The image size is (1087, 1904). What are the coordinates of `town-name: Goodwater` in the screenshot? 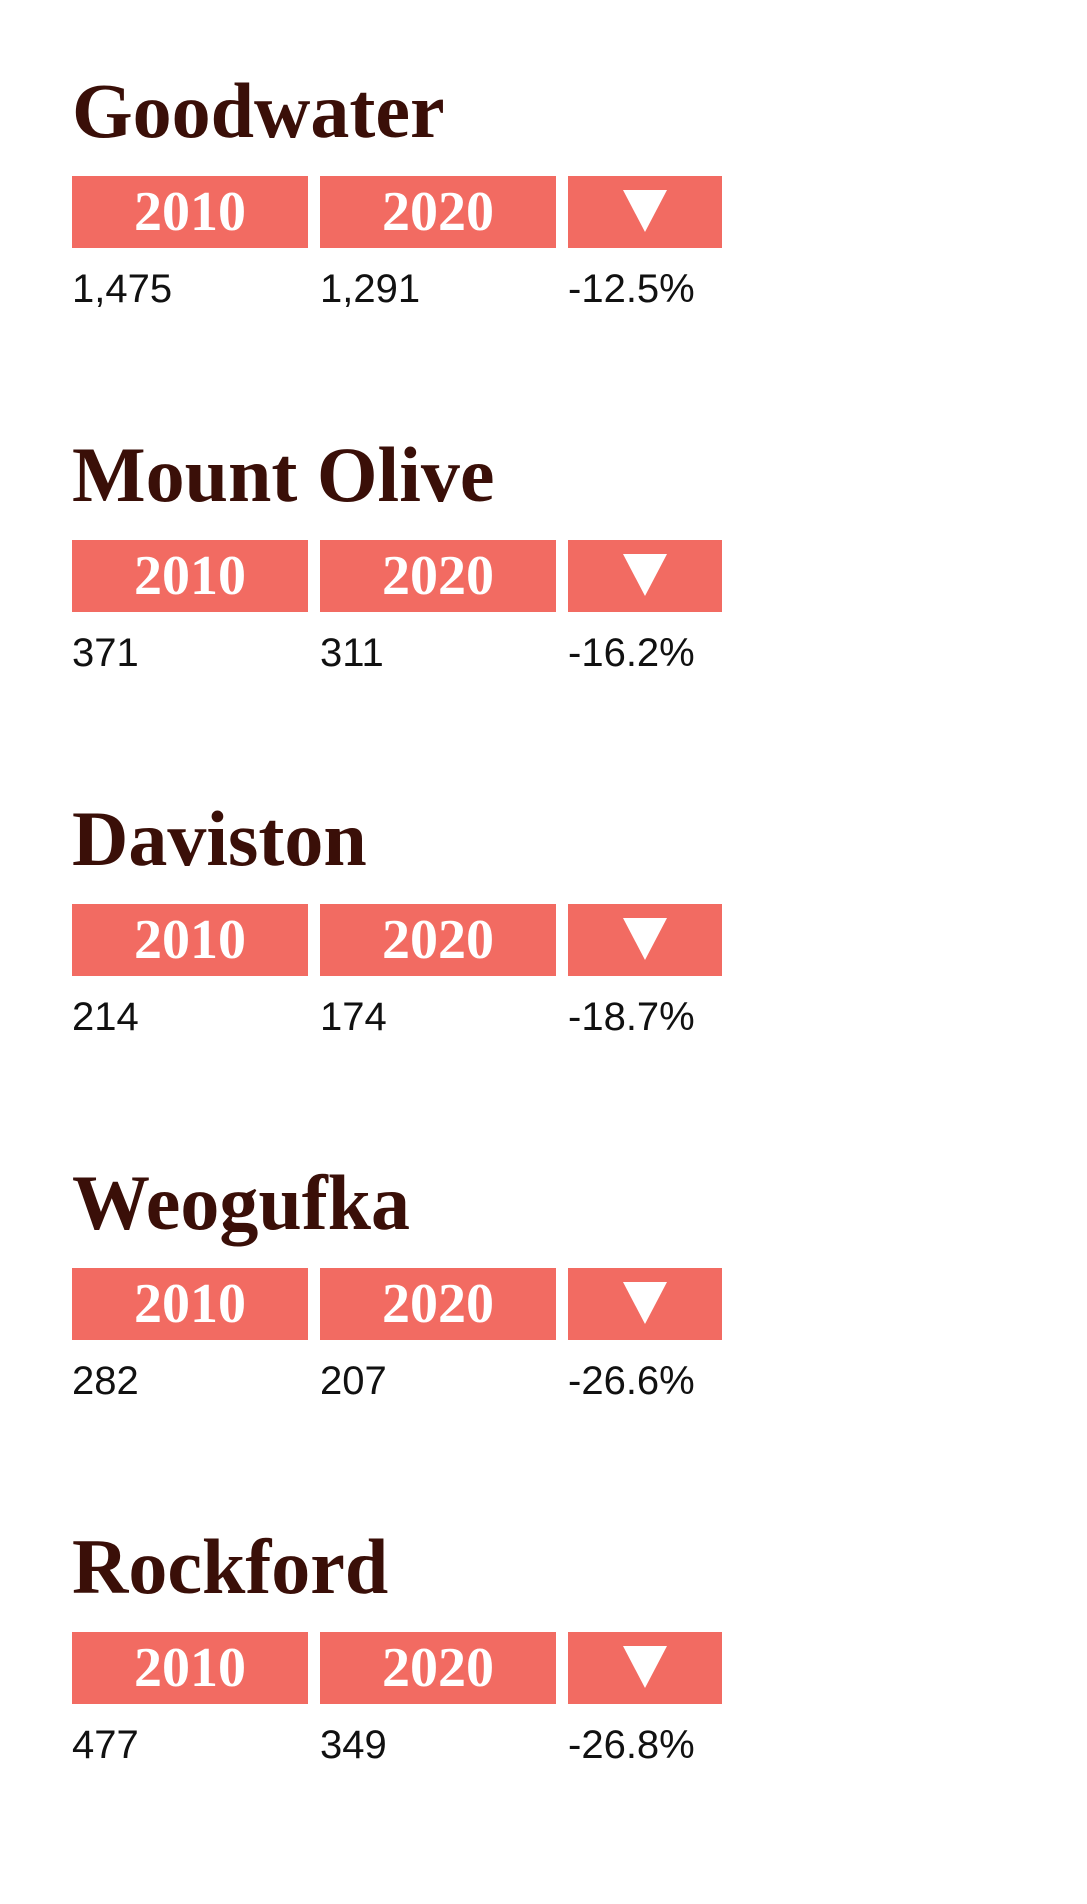 It's located at (258, 110).